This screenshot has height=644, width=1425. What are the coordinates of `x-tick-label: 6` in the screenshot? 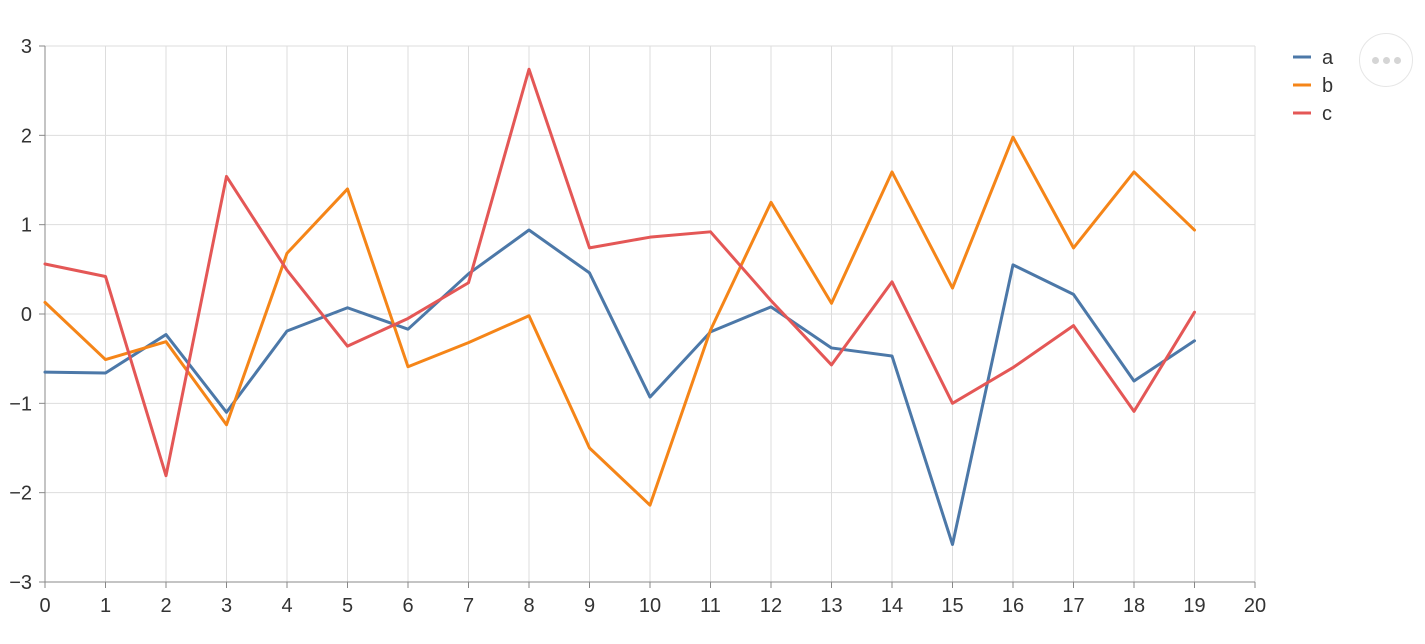 It's located at (407, 606).